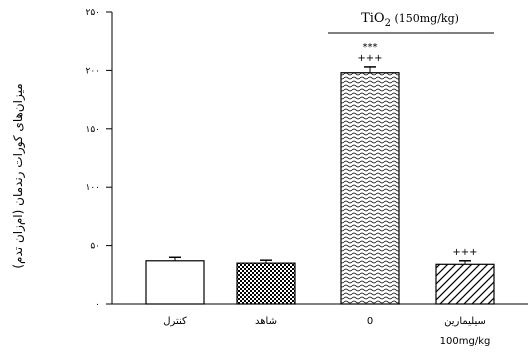 The width and height of the screenshot is (532, 352). What do you see at coordinates (18, 175) in the screenshot?
I see `y-axis-label: میزان‌های کورات رندمان (ام‌زان تدم)` at bounding box center [18, 175].